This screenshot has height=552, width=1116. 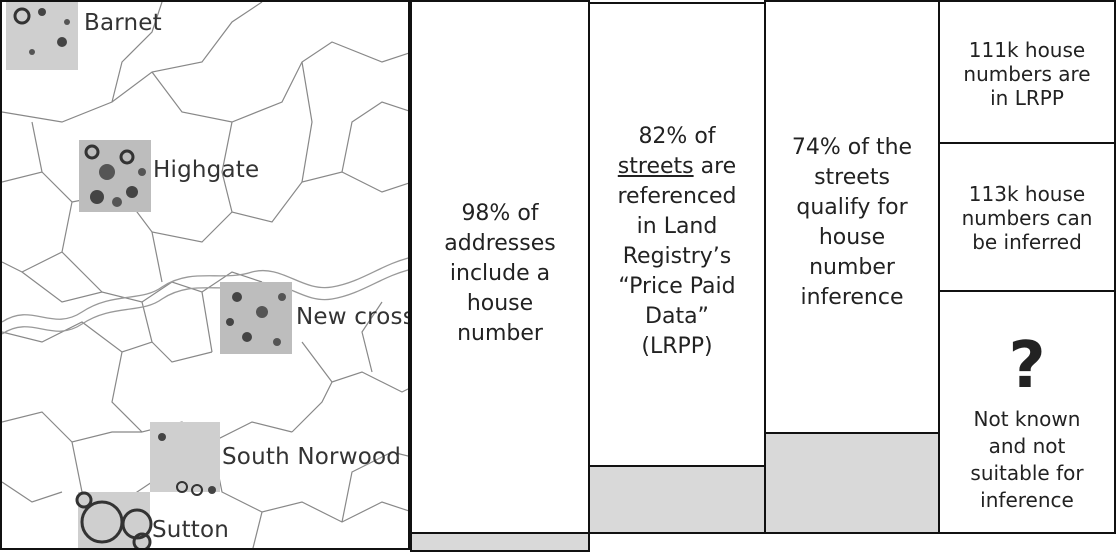 I want to click on highgate-sample, so click(x=115, y=176).